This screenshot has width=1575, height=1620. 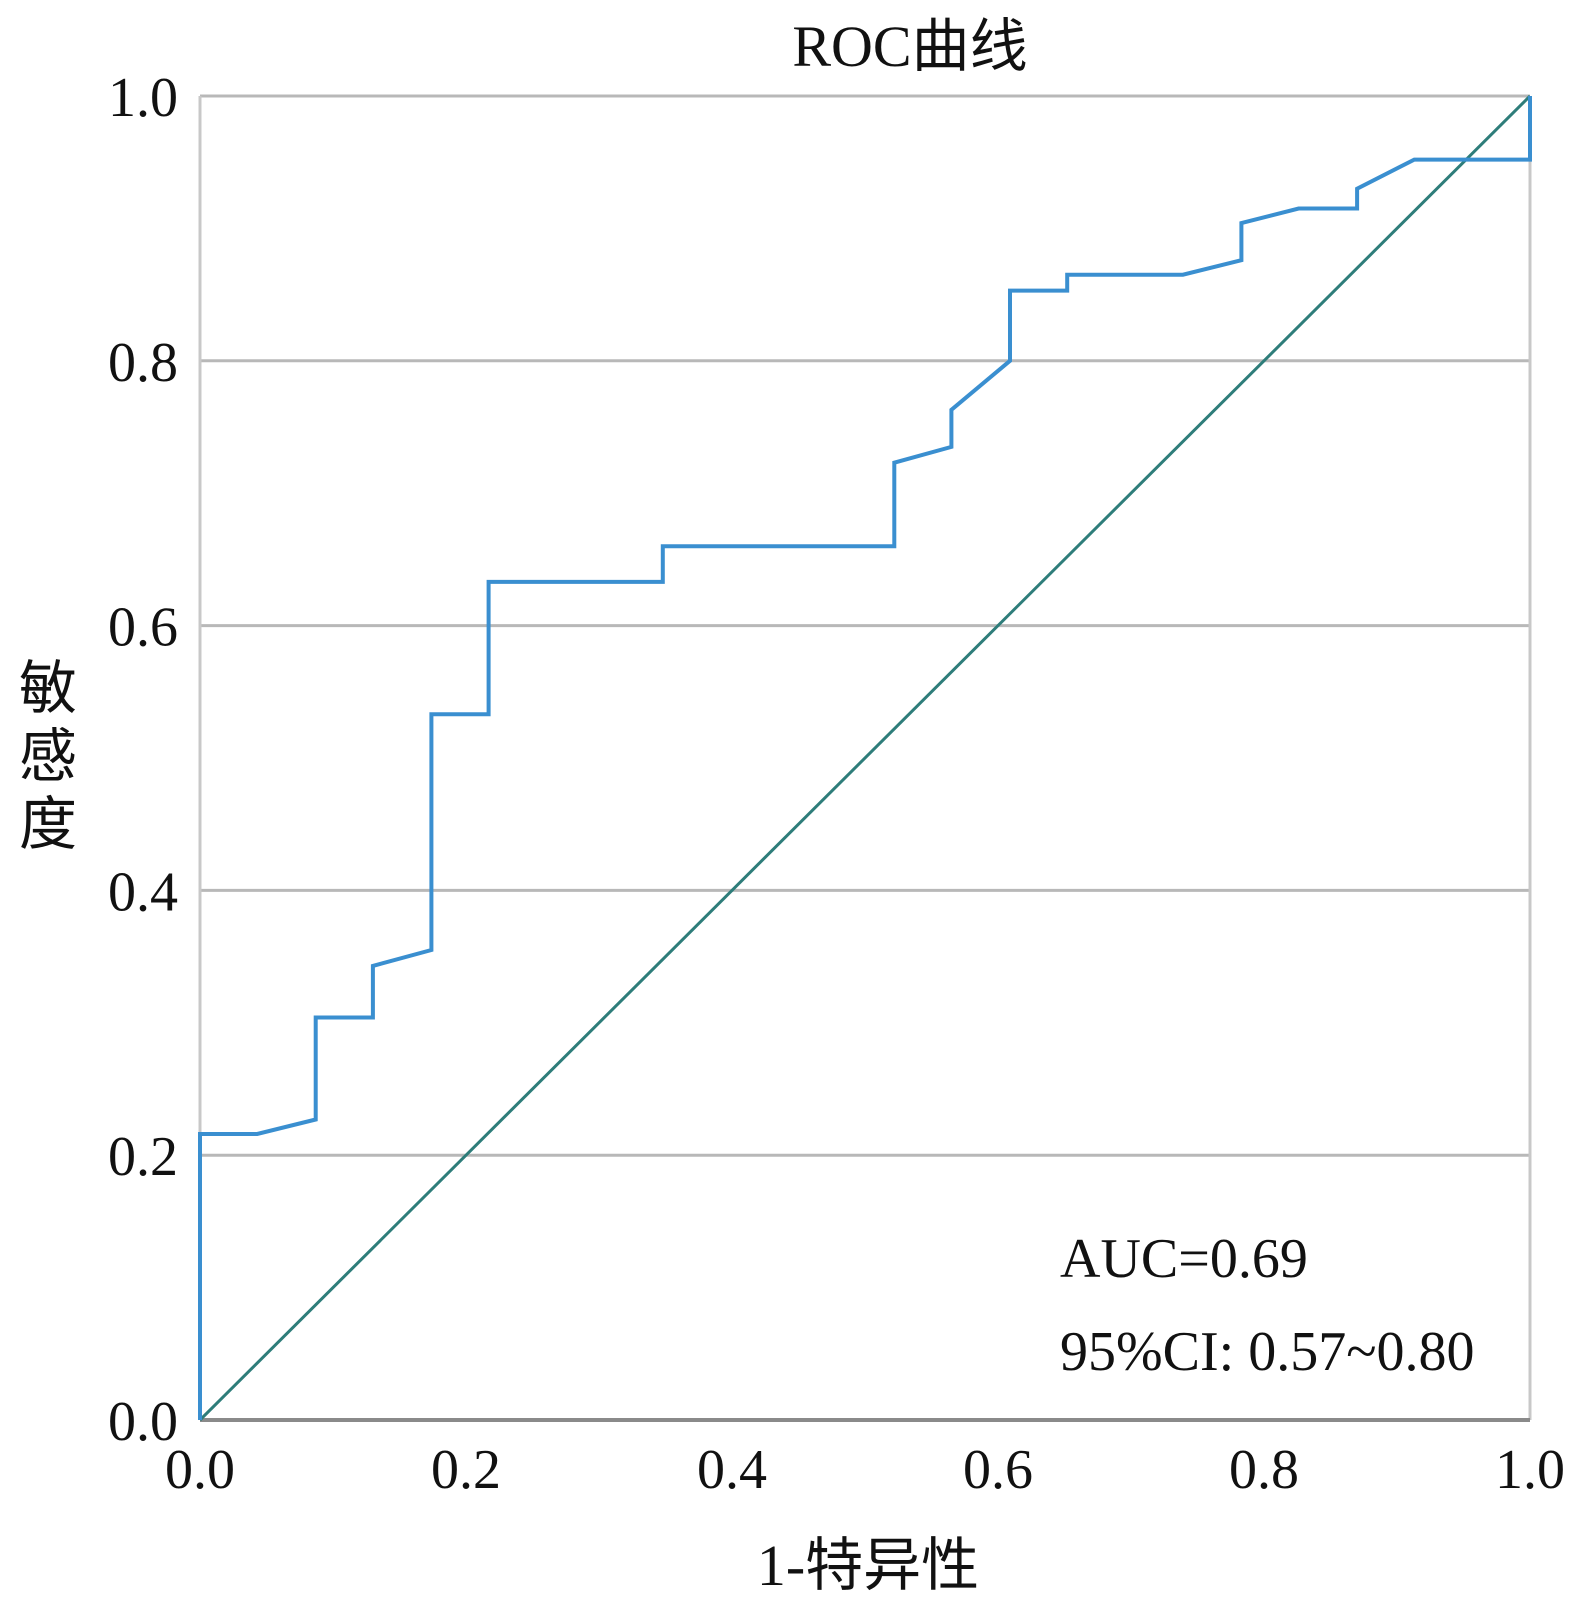 What do you see at coordinates (143, 98) in the screenshot?
I see `y-tick-label: 1.0` at bounding box center [143, 98].